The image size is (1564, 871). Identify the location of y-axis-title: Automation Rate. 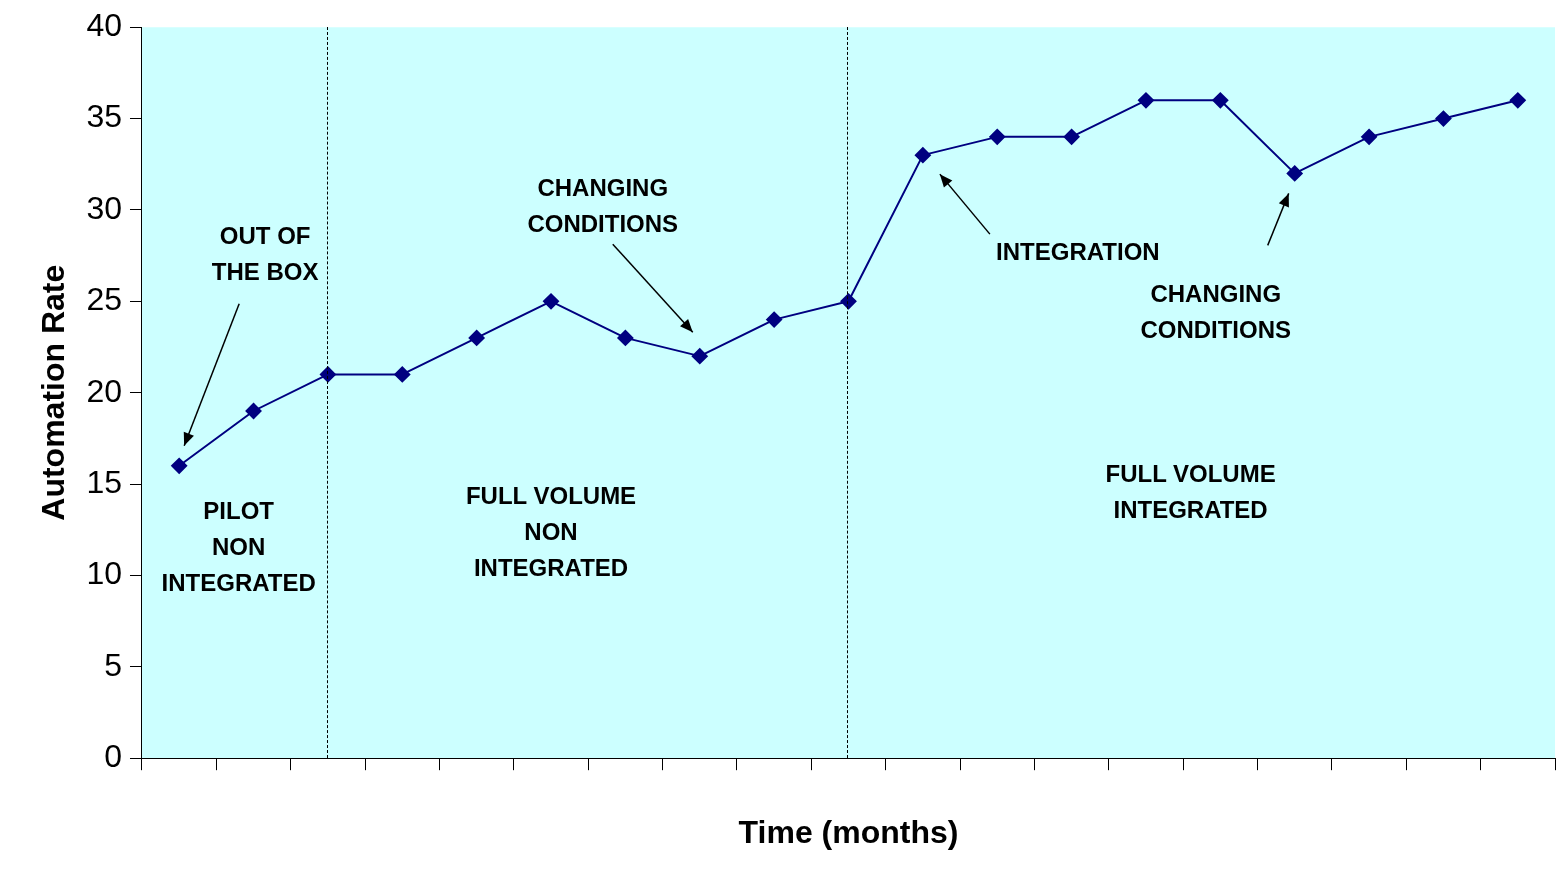
(53, 392).